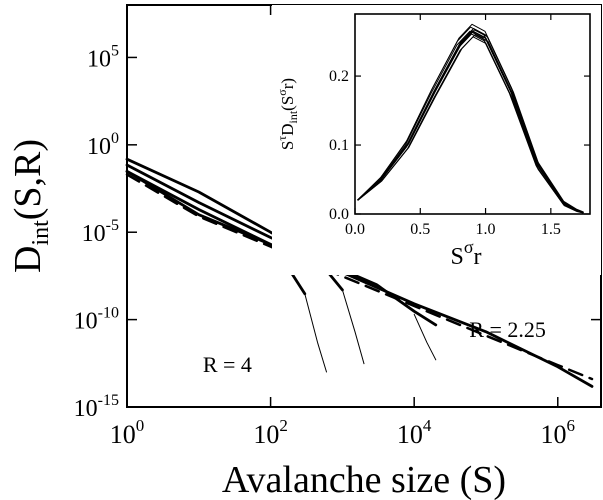  I want to click on inset-x-axis-label: Sσr, so click(465, 253).